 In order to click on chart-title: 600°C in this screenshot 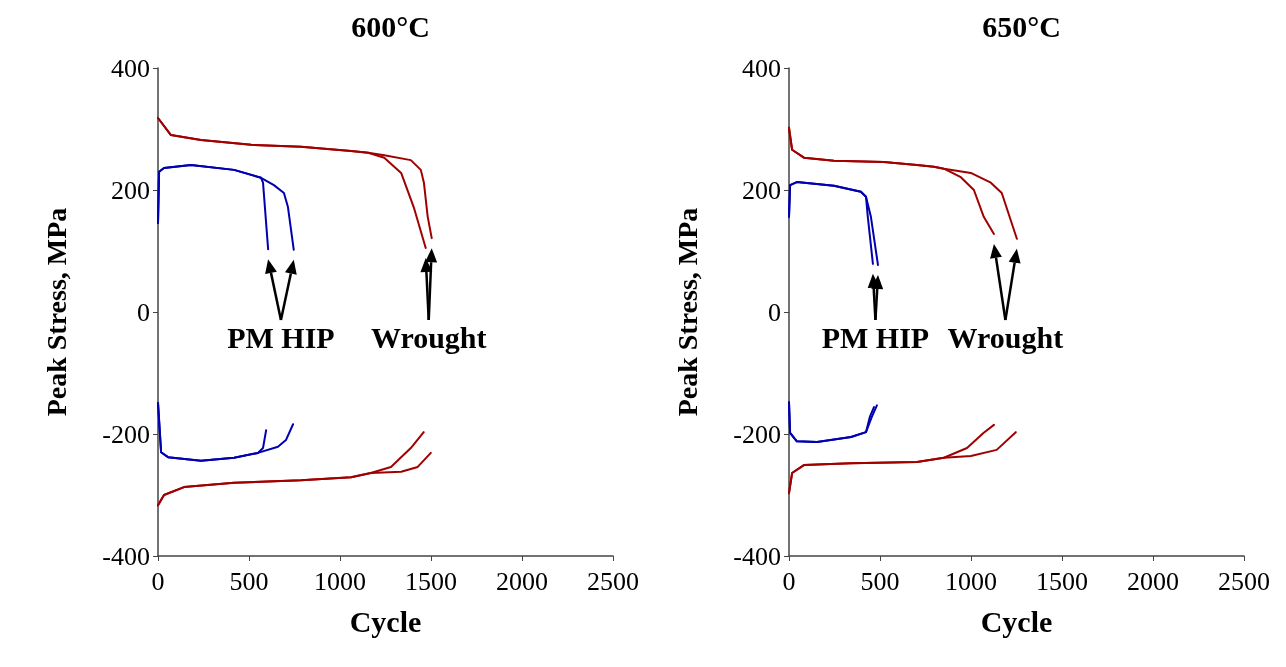, I will do `click(390, 26)`.